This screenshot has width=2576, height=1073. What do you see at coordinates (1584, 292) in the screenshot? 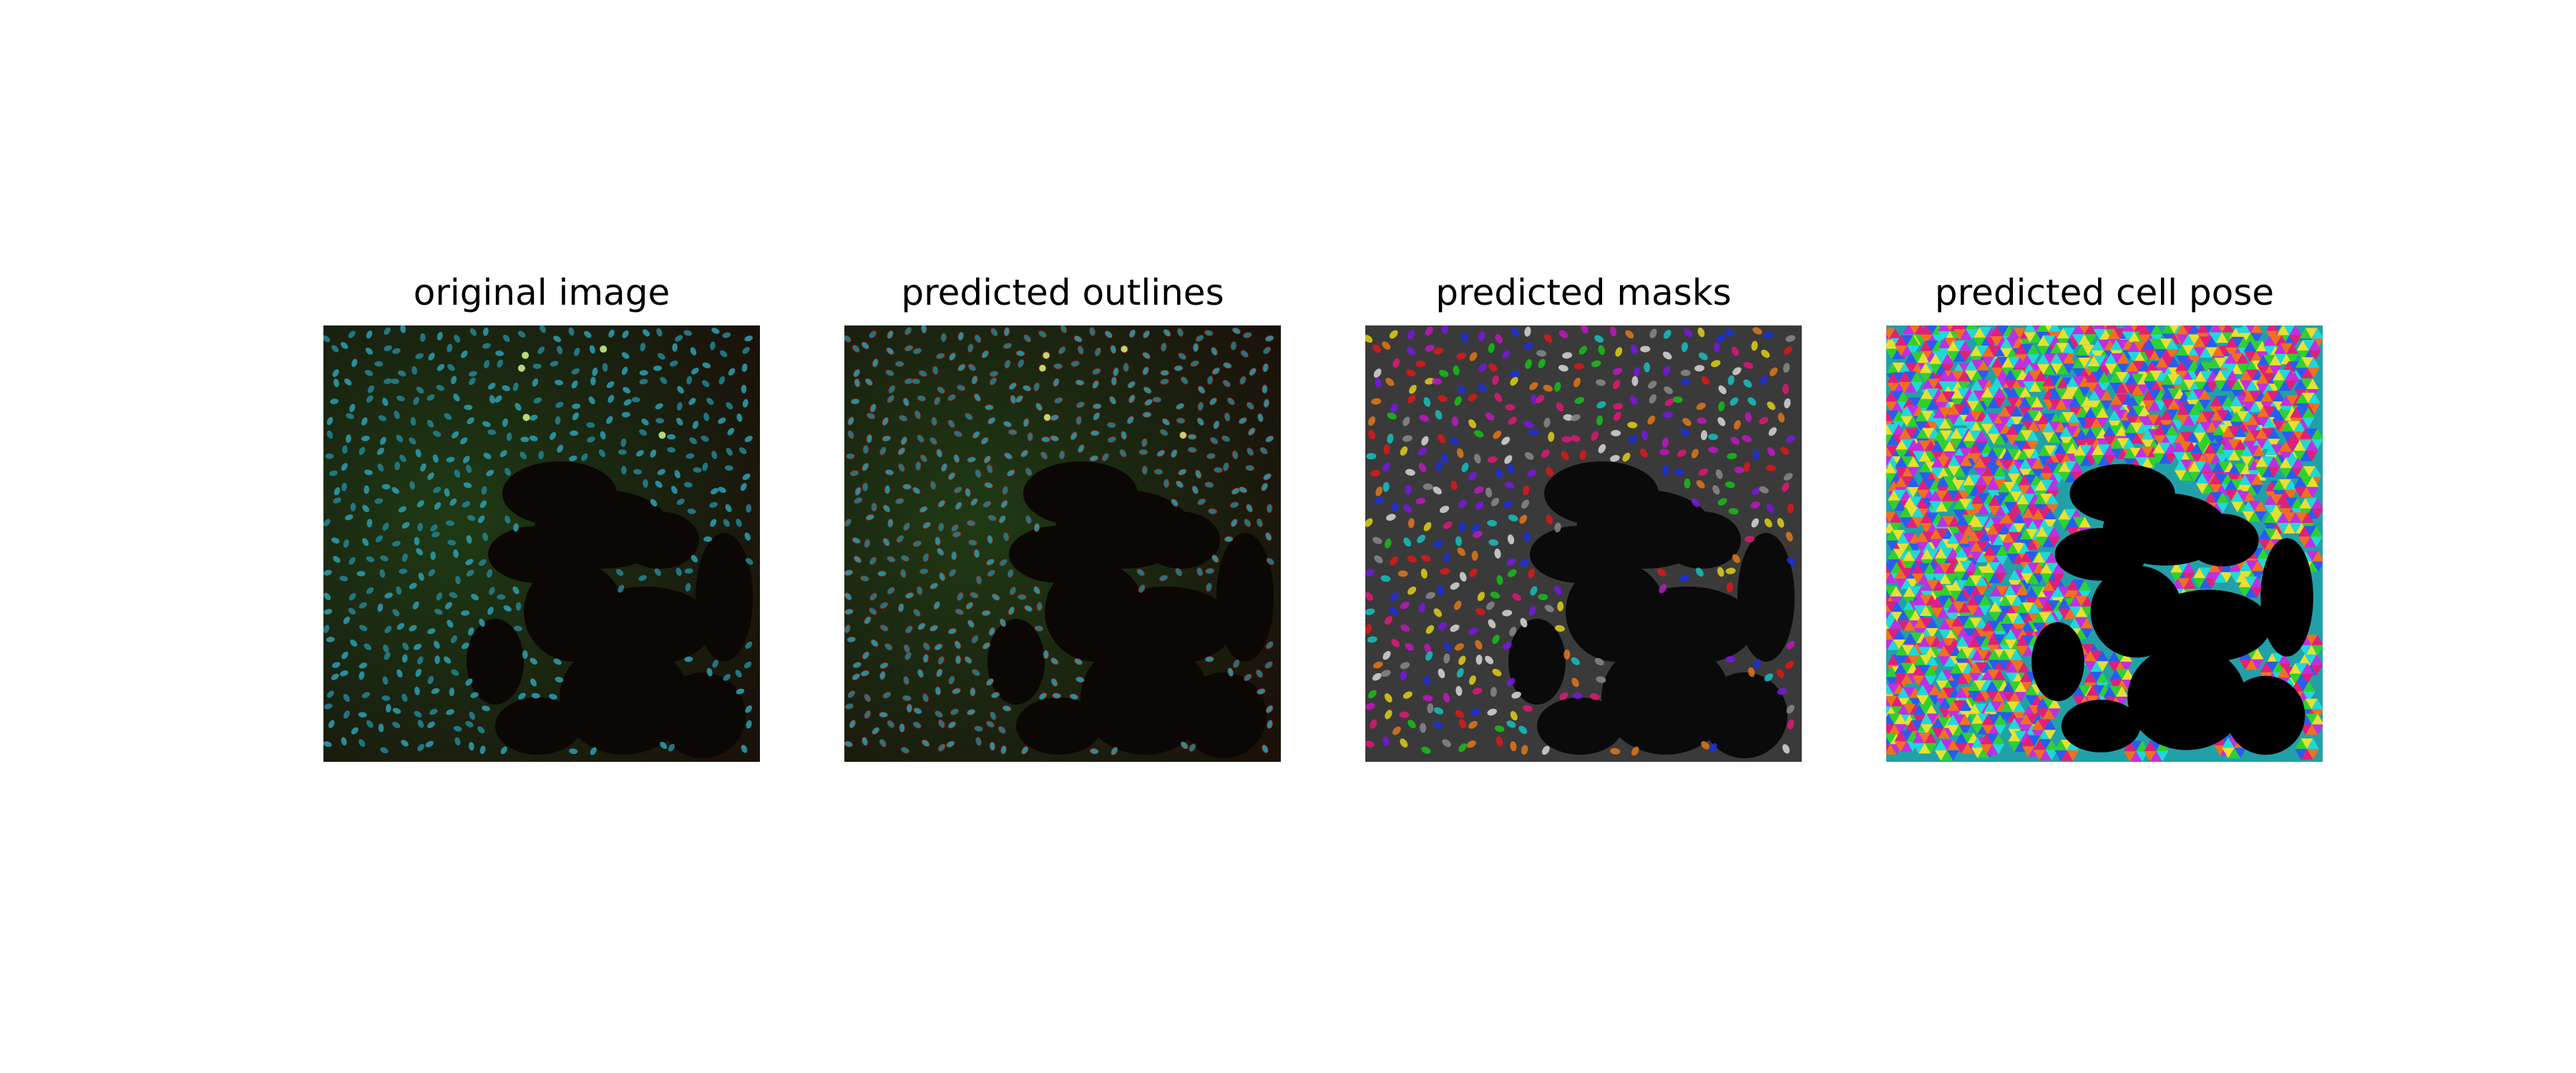
I see `panel-title: predicted masks` at bounding box center [1584, 292].